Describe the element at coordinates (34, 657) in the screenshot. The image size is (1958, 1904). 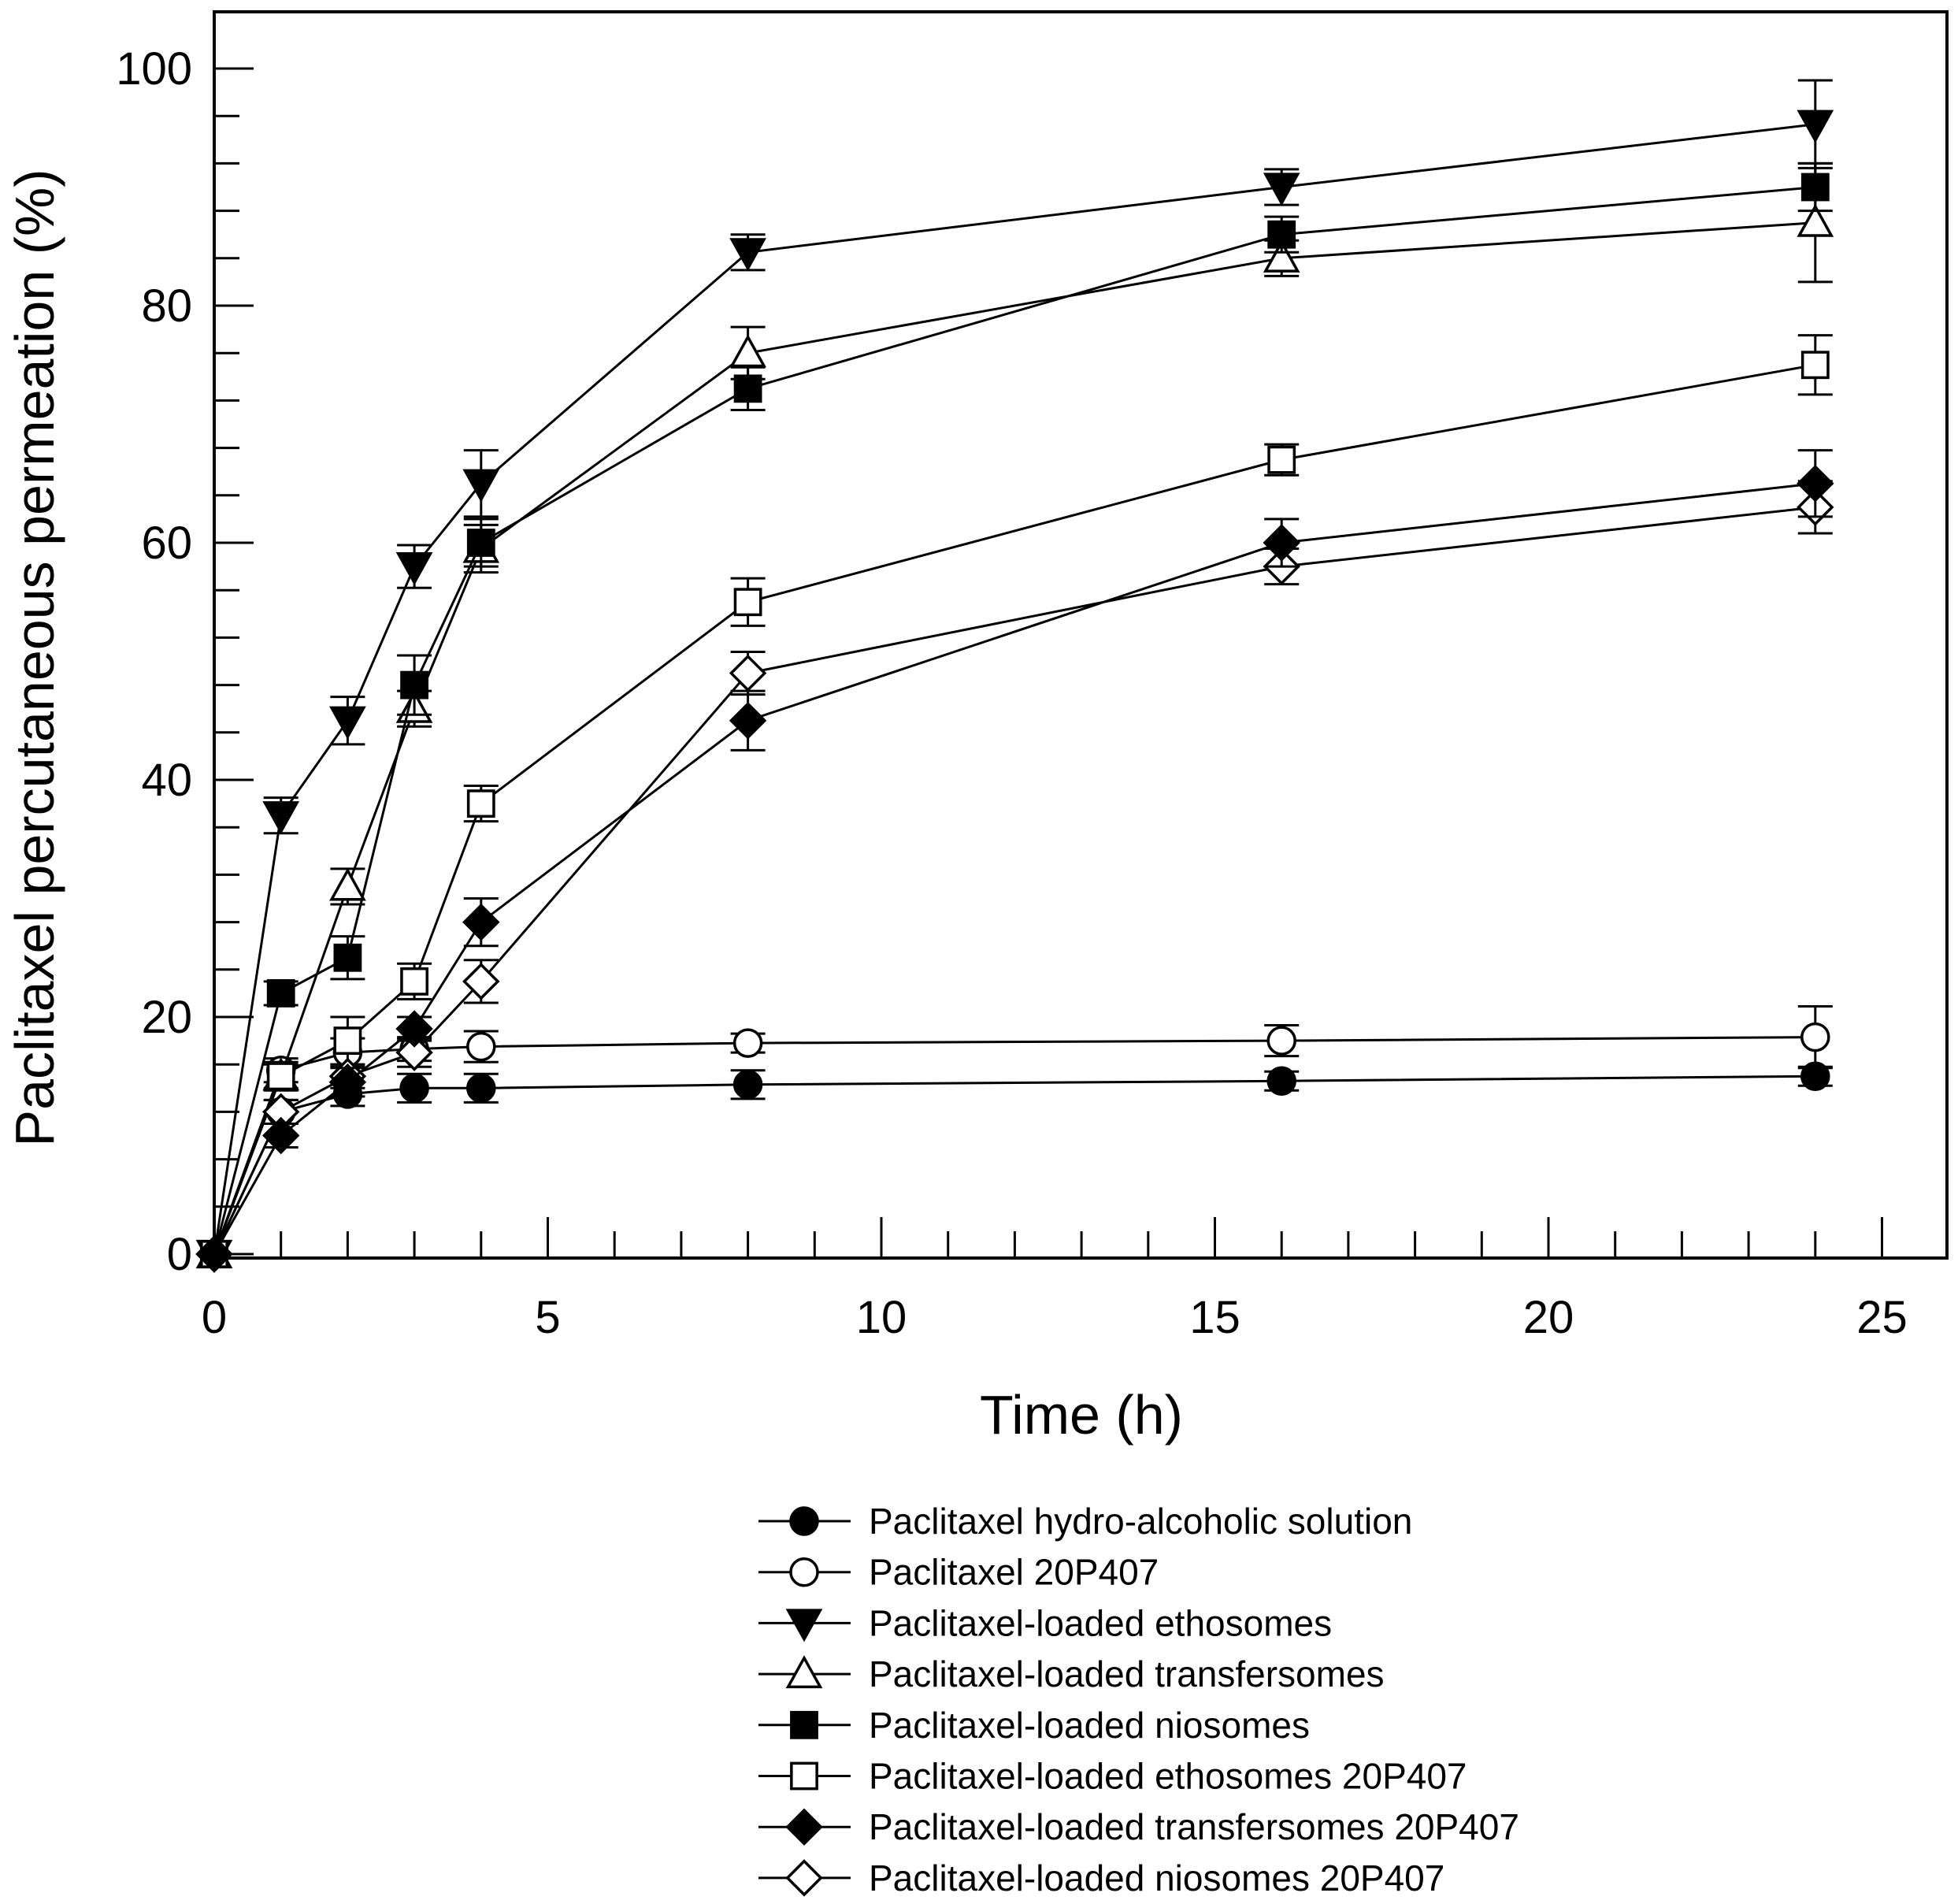
I see `y-axis-title: Paclitaxel percutaneous permeation (%)` at that location.